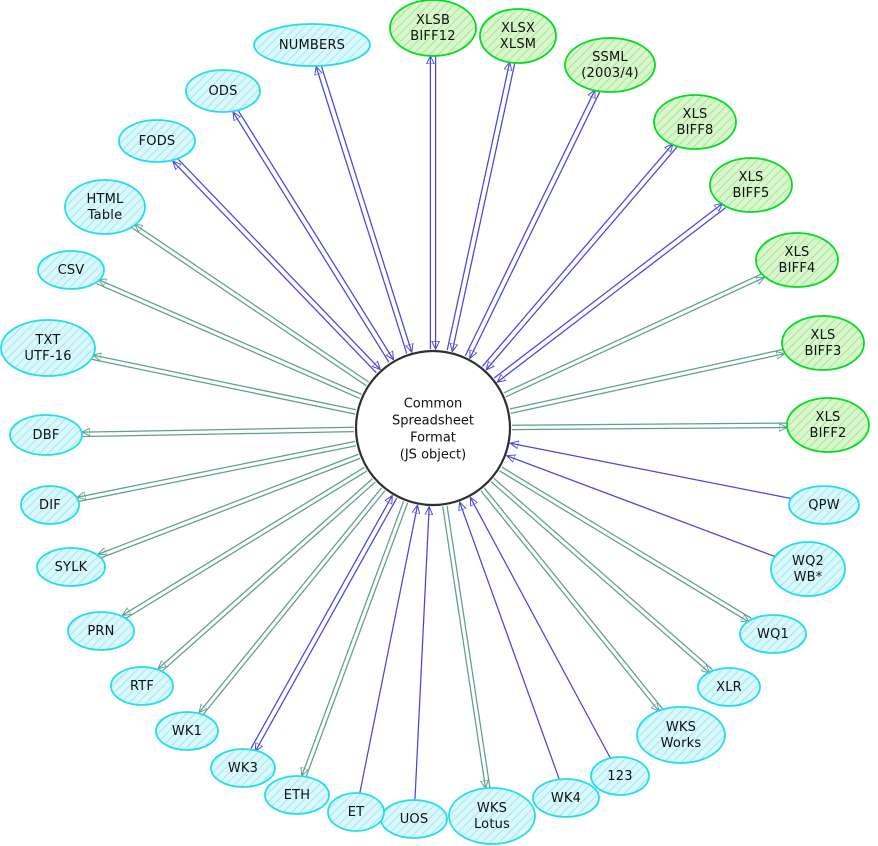  I want to click on node-sylk-shape, so click(71, 567).